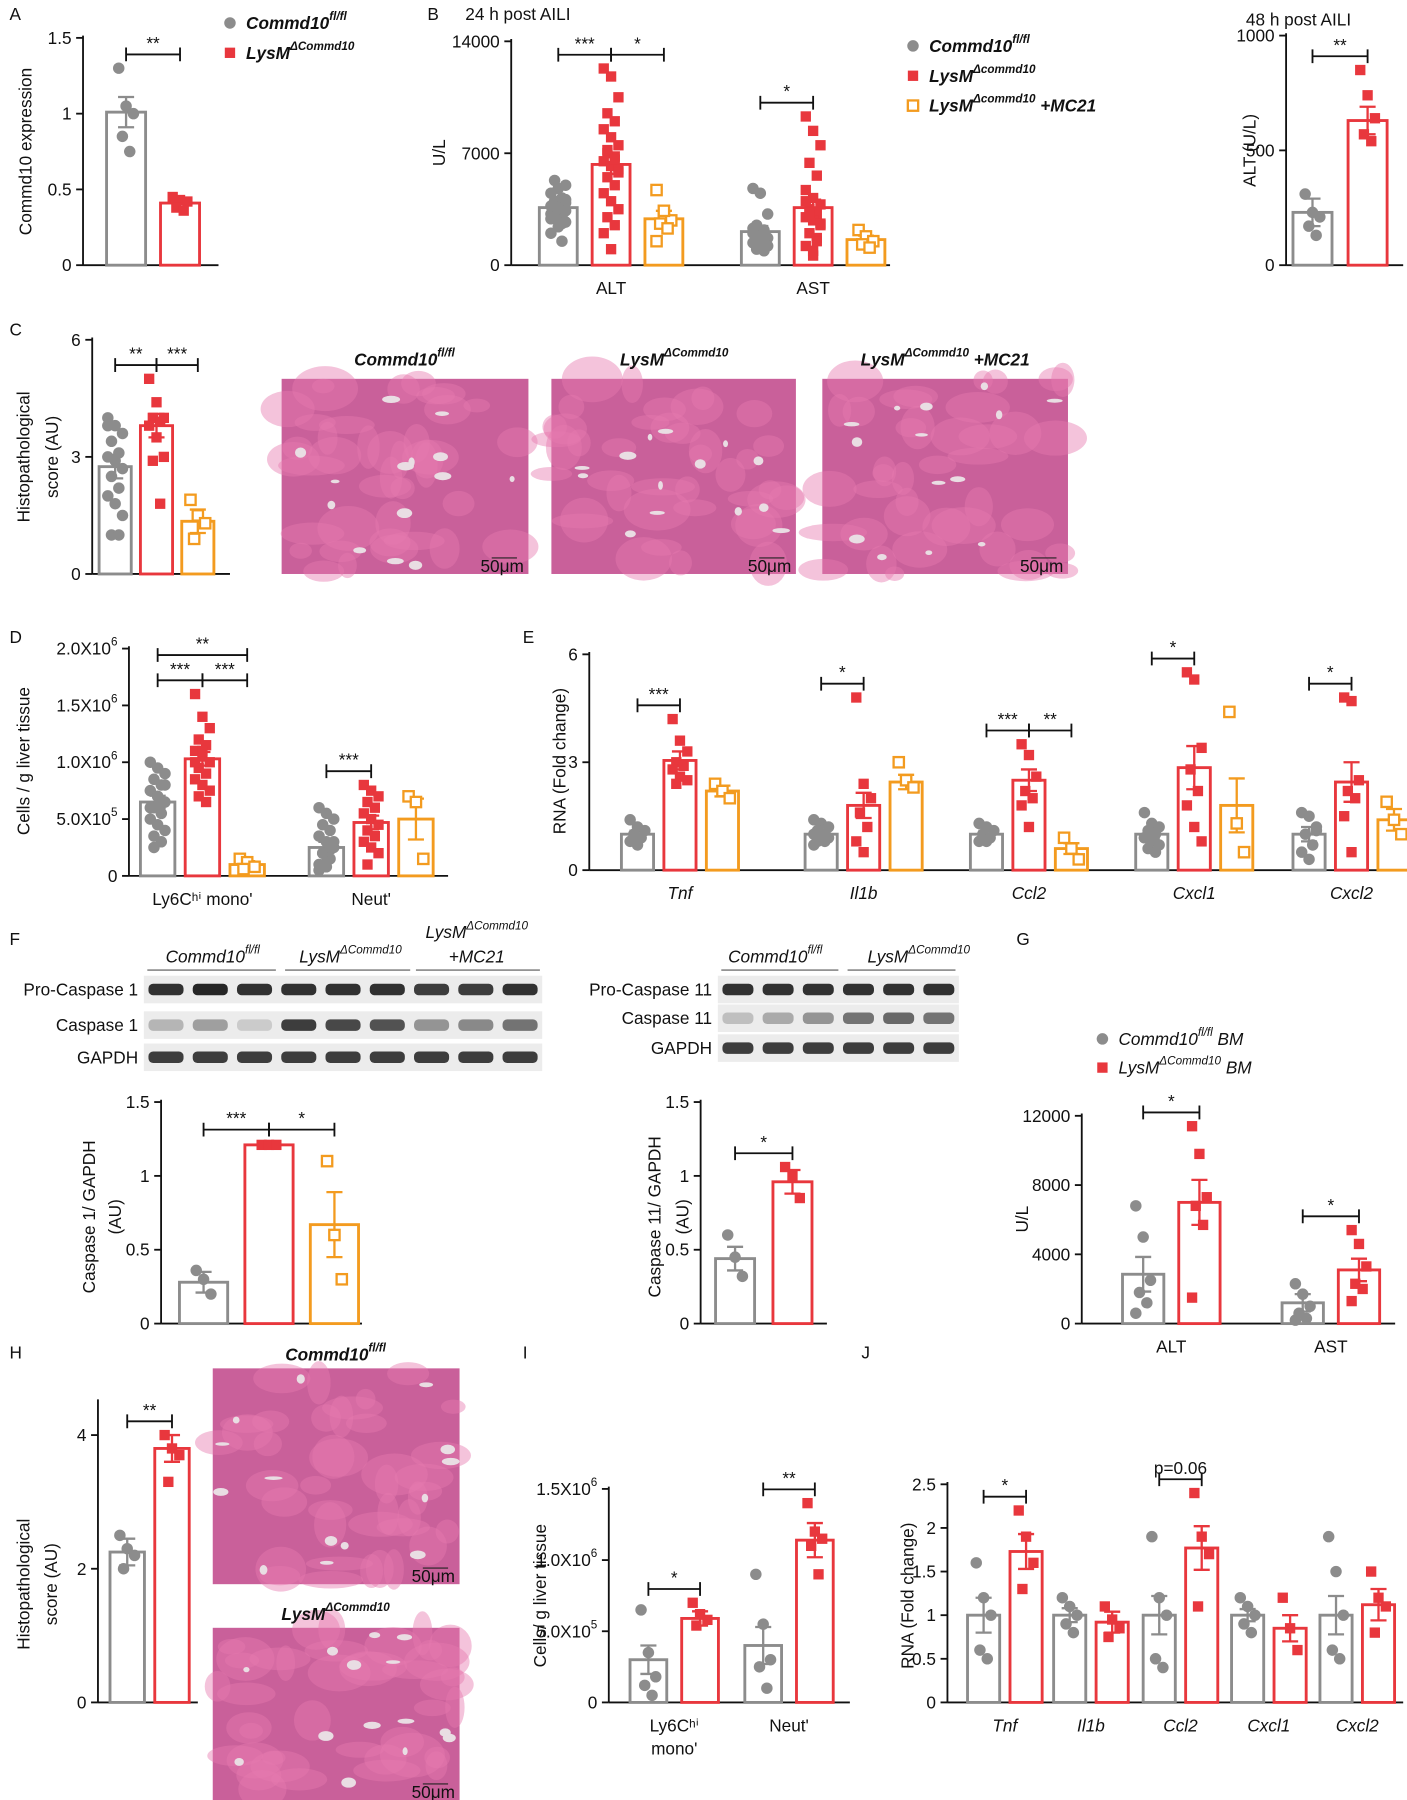 This screenshot has width=1407, height=1800. What do you see at coordinates (405, 476) in the screenshot?
I see `tissue` at bounding box center [405, 476].